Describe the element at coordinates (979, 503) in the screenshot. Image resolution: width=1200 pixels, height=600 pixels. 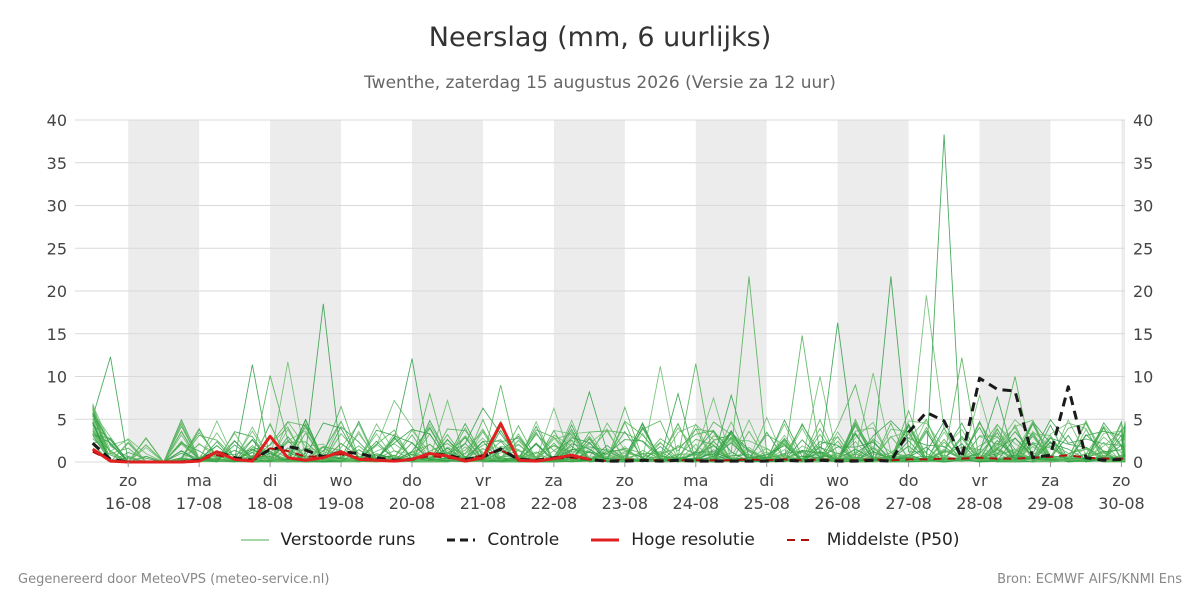
I see `x-tick-date: 28-08` at that location.